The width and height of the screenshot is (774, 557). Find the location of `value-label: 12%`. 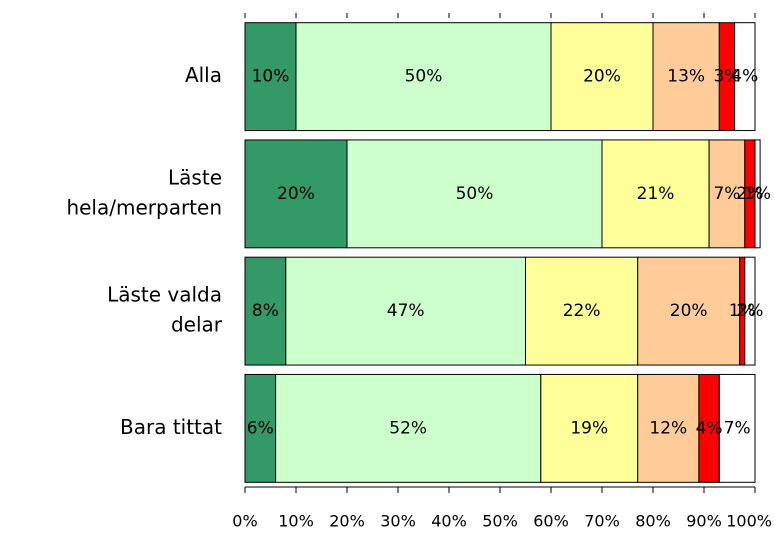

value-label: 12% is located at coordinates (668, 428).